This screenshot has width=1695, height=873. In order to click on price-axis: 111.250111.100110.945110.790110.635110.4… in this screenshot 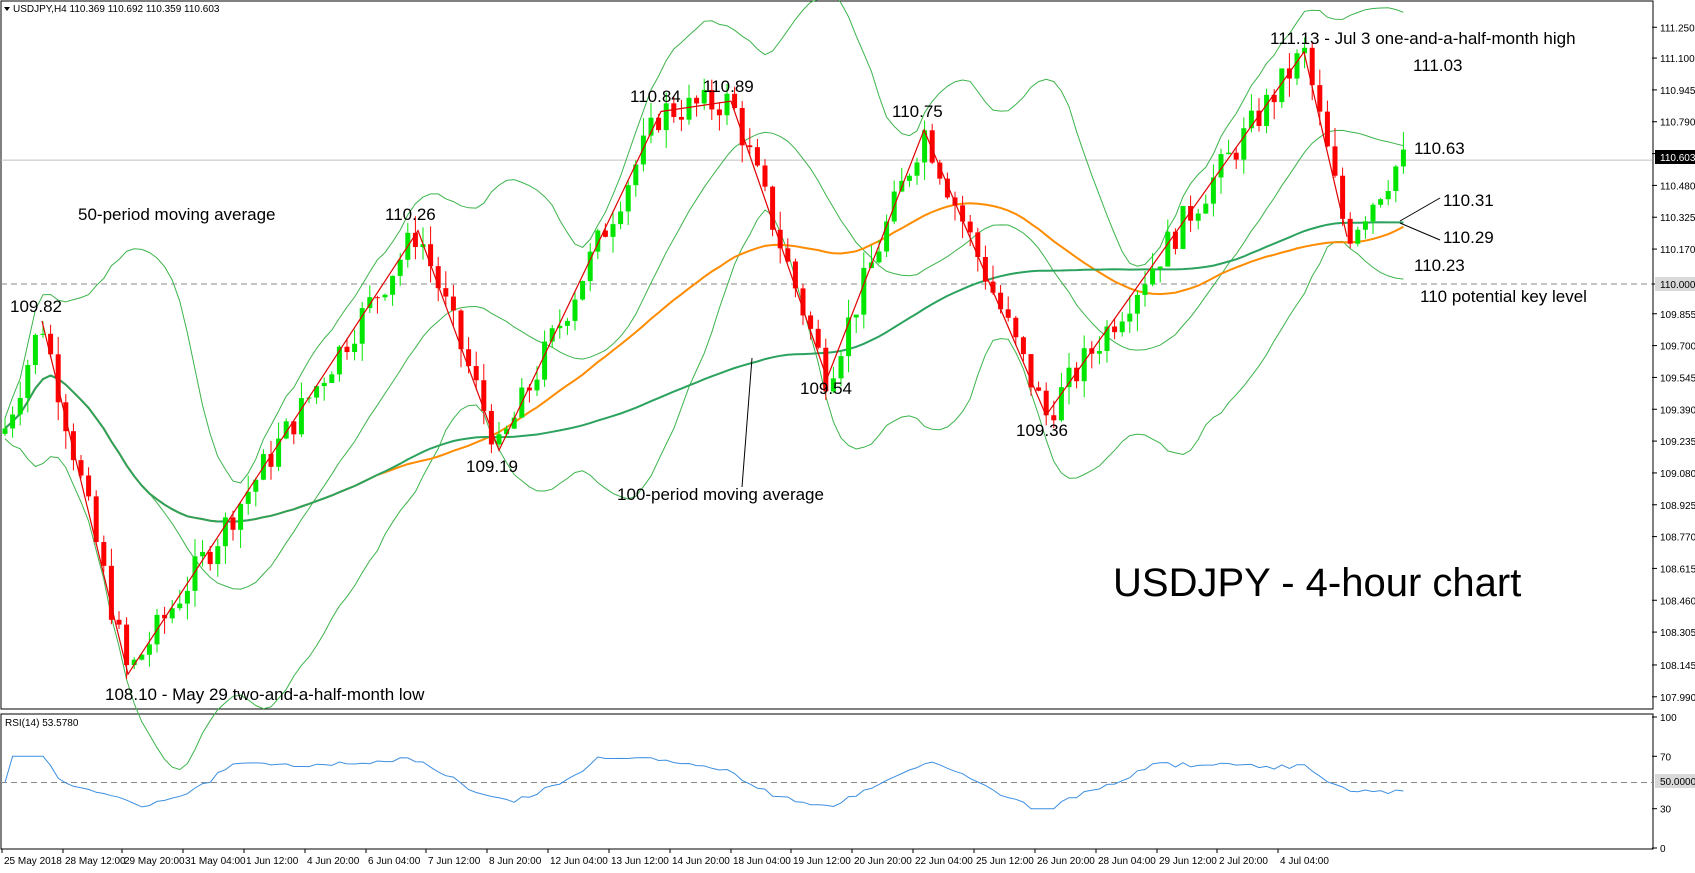, I will do `click(1673, 363)`.